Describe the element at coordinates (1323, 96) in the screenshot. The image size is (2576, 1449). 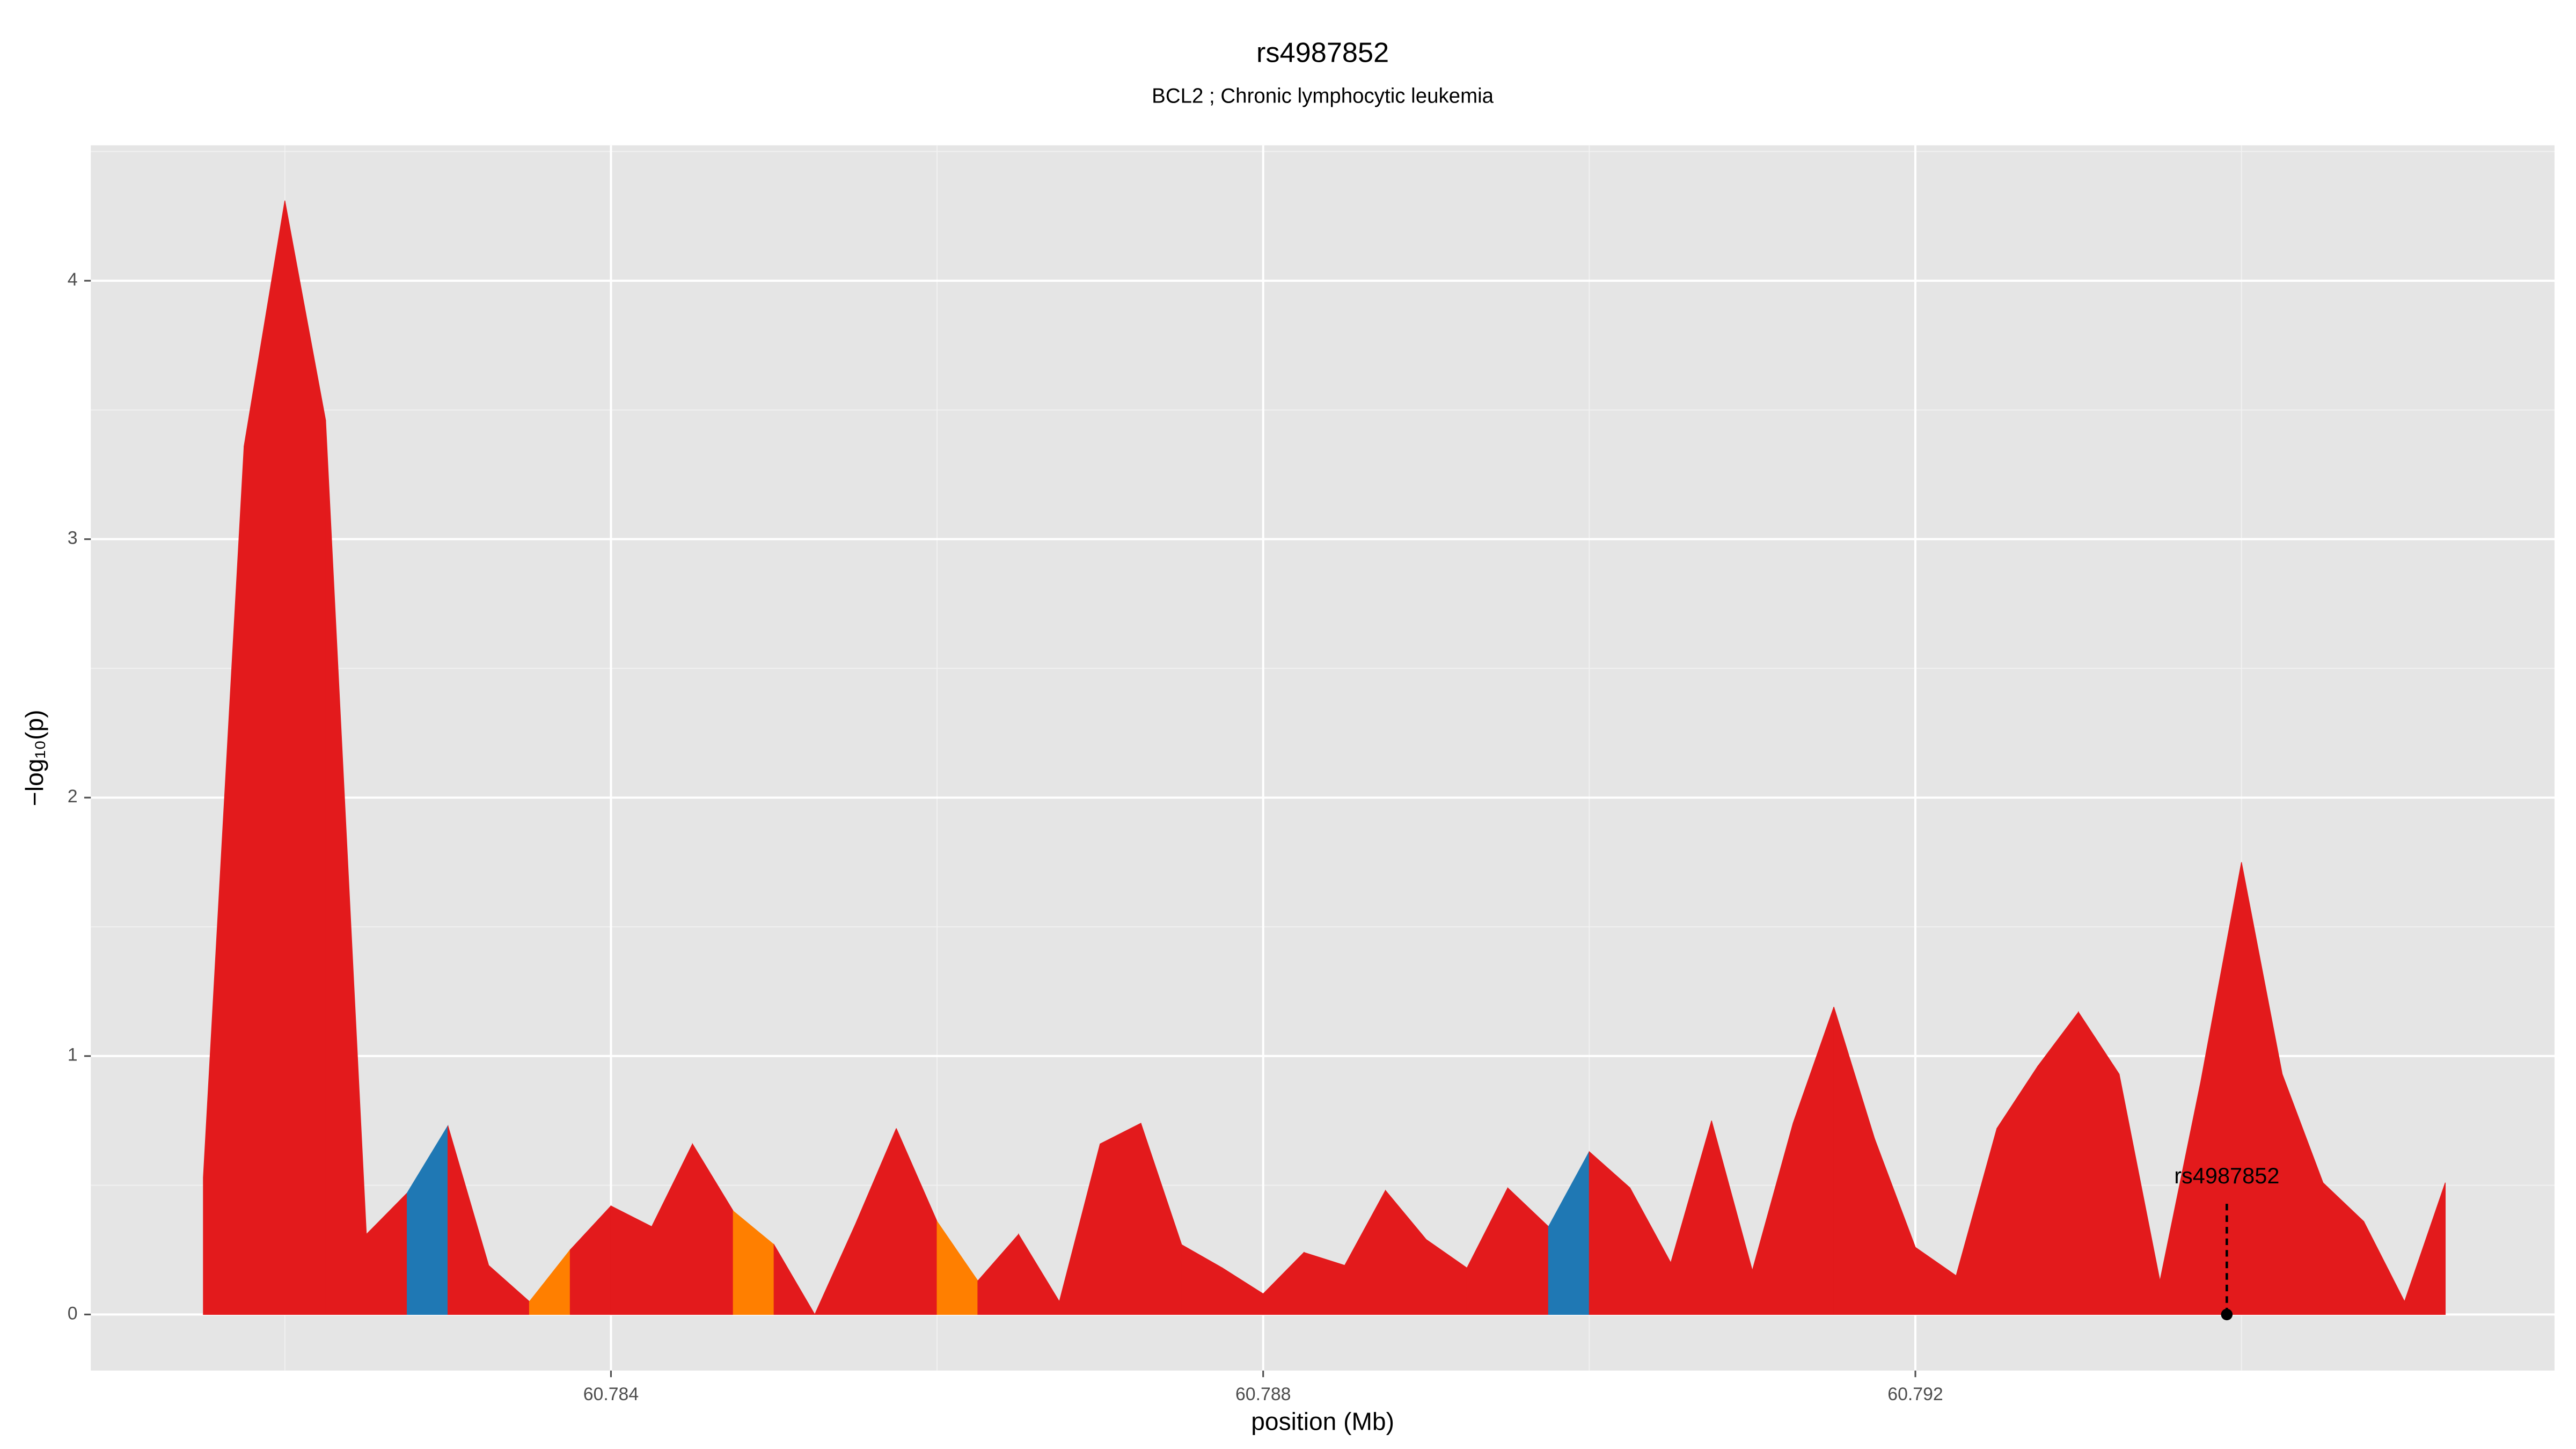
I see `chart-subtitle: BCL2 ; Chronic lymphocytic leukemia` at that location.